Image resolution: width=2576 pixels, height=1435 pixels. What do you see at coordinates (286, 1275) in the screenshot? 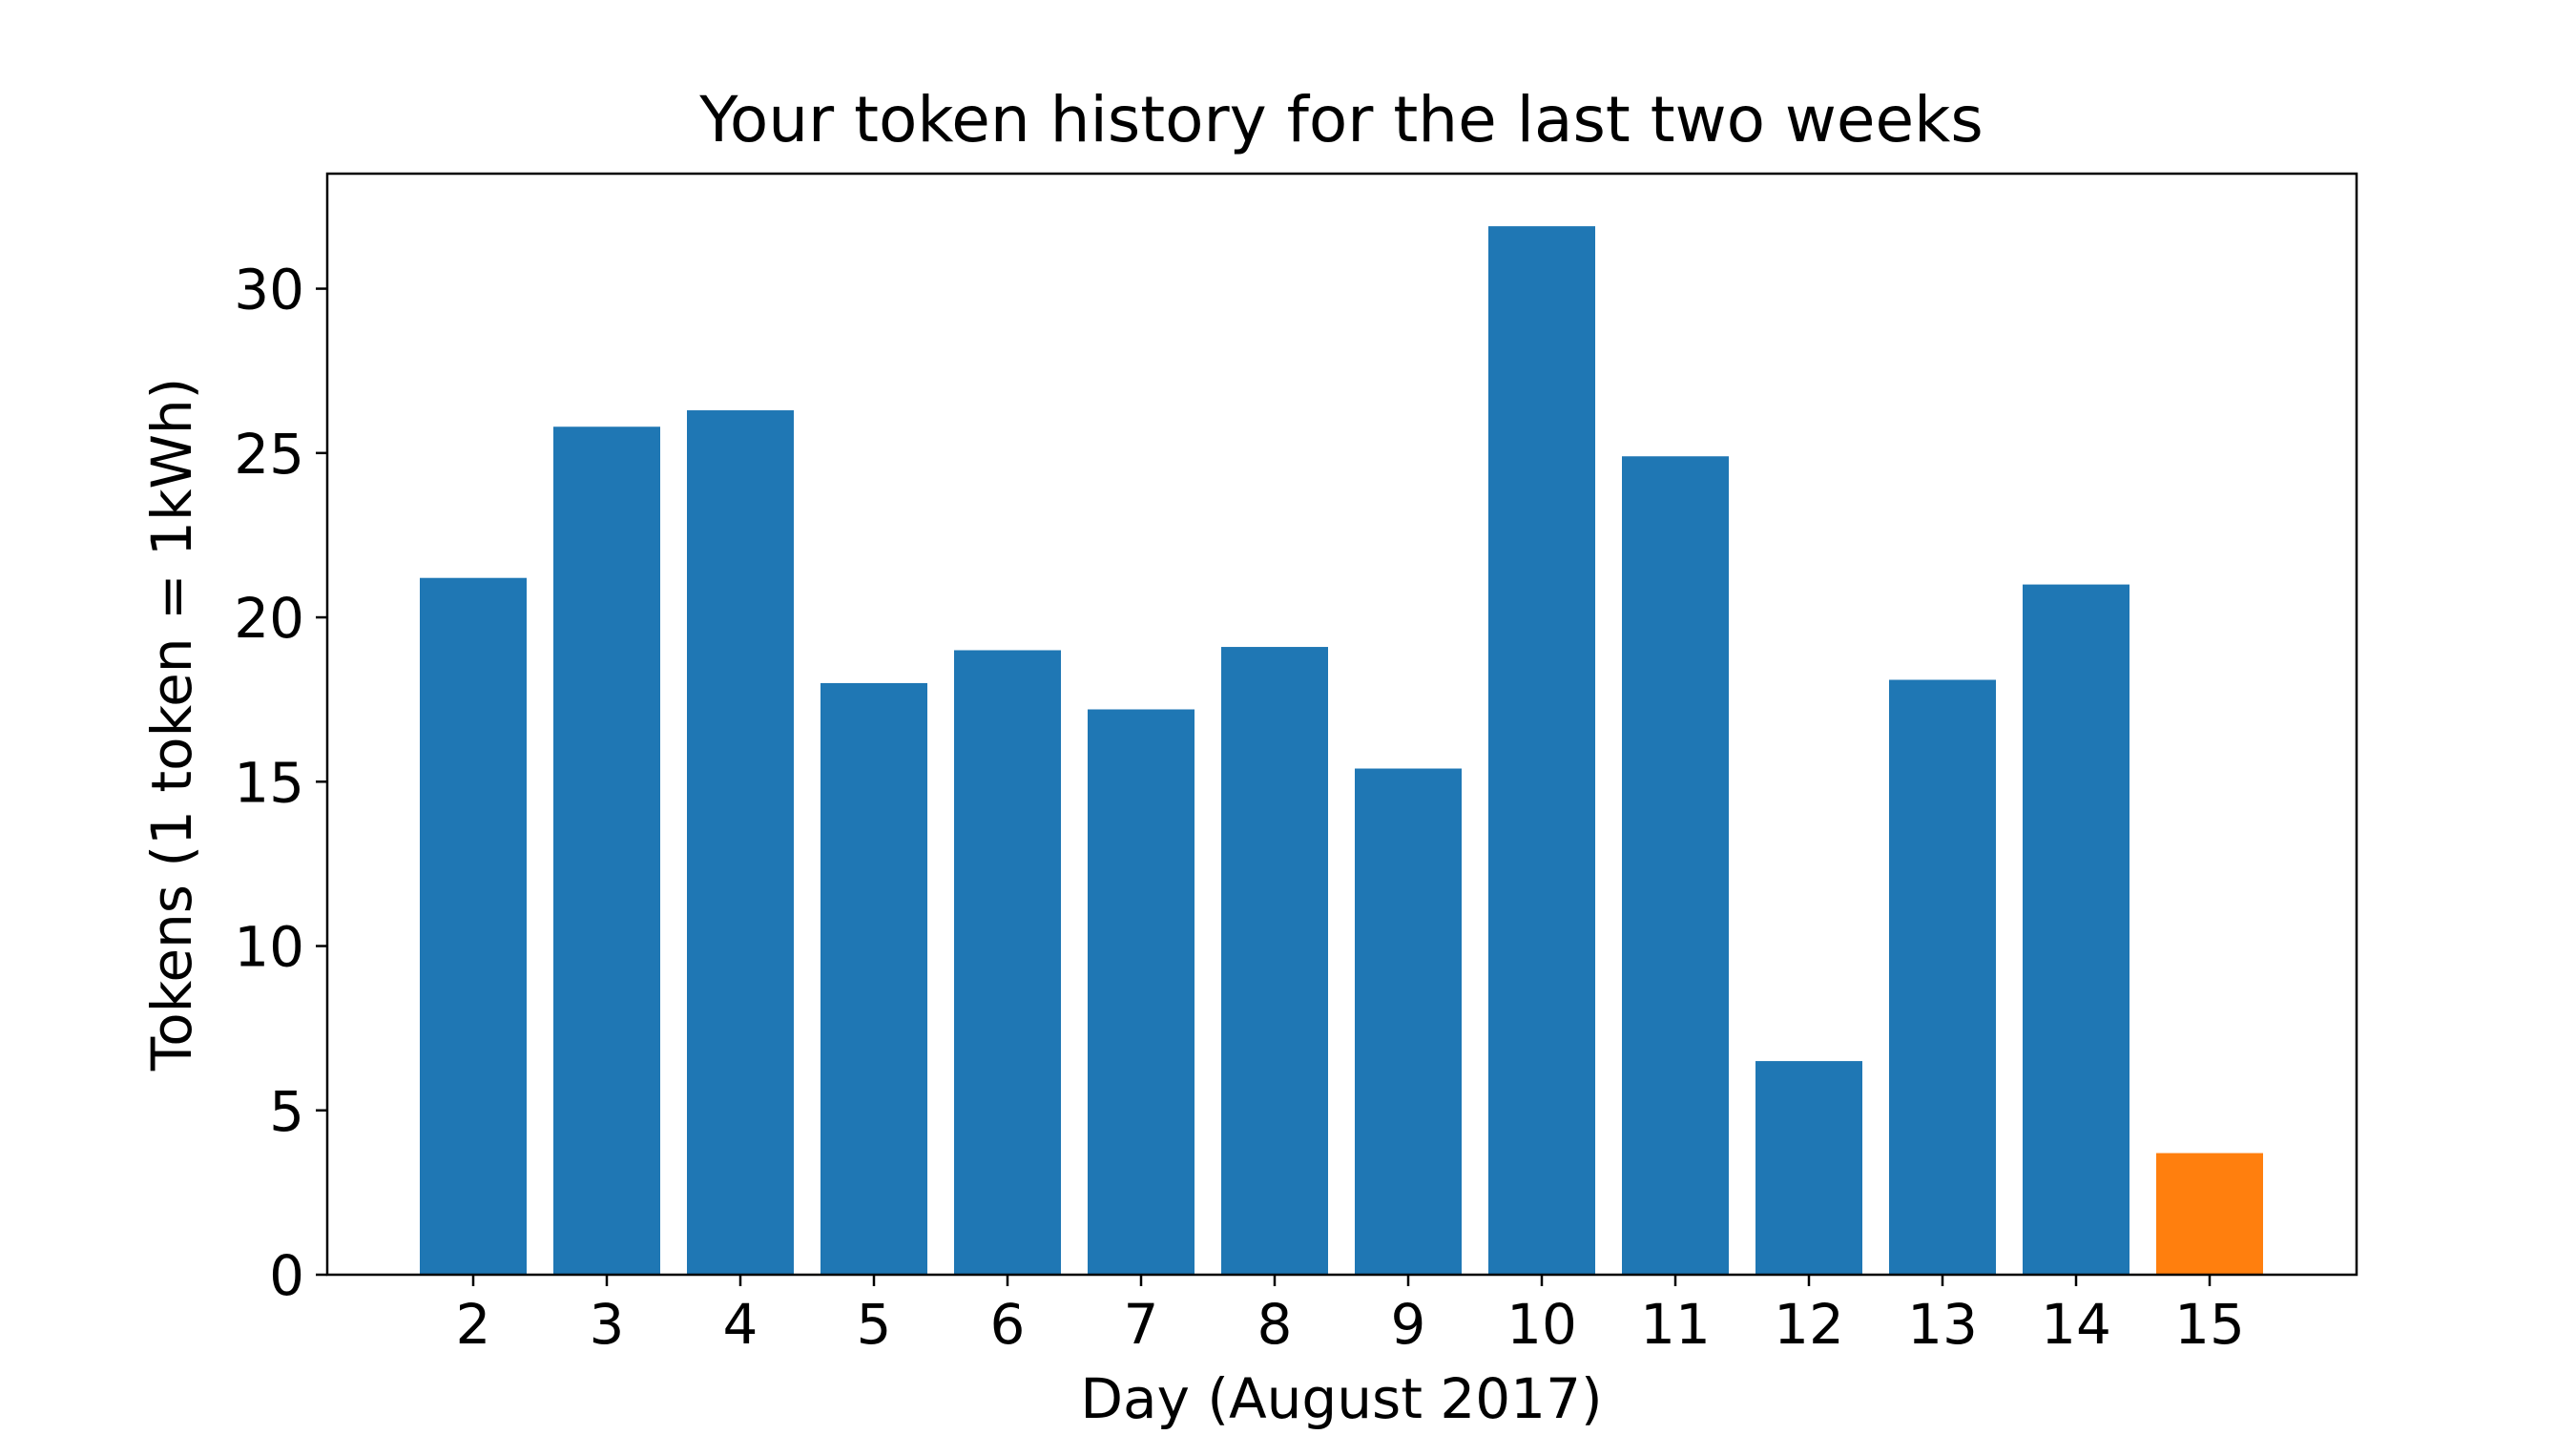
I see `y-tick-label: 0` at bounding box center [286, 1275].